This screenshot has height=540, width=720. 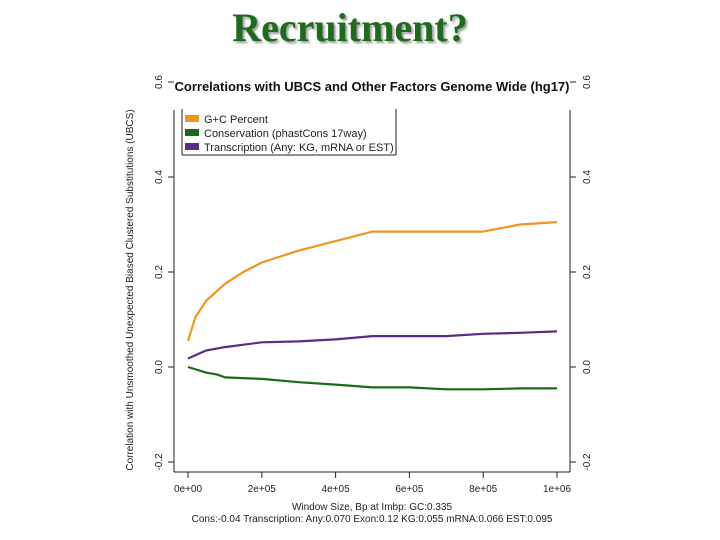 What do you see at coordinates (587, 177) in the screenshot?
I see `y-tick-label-right: 0.4` at bounding box center [587, 177].